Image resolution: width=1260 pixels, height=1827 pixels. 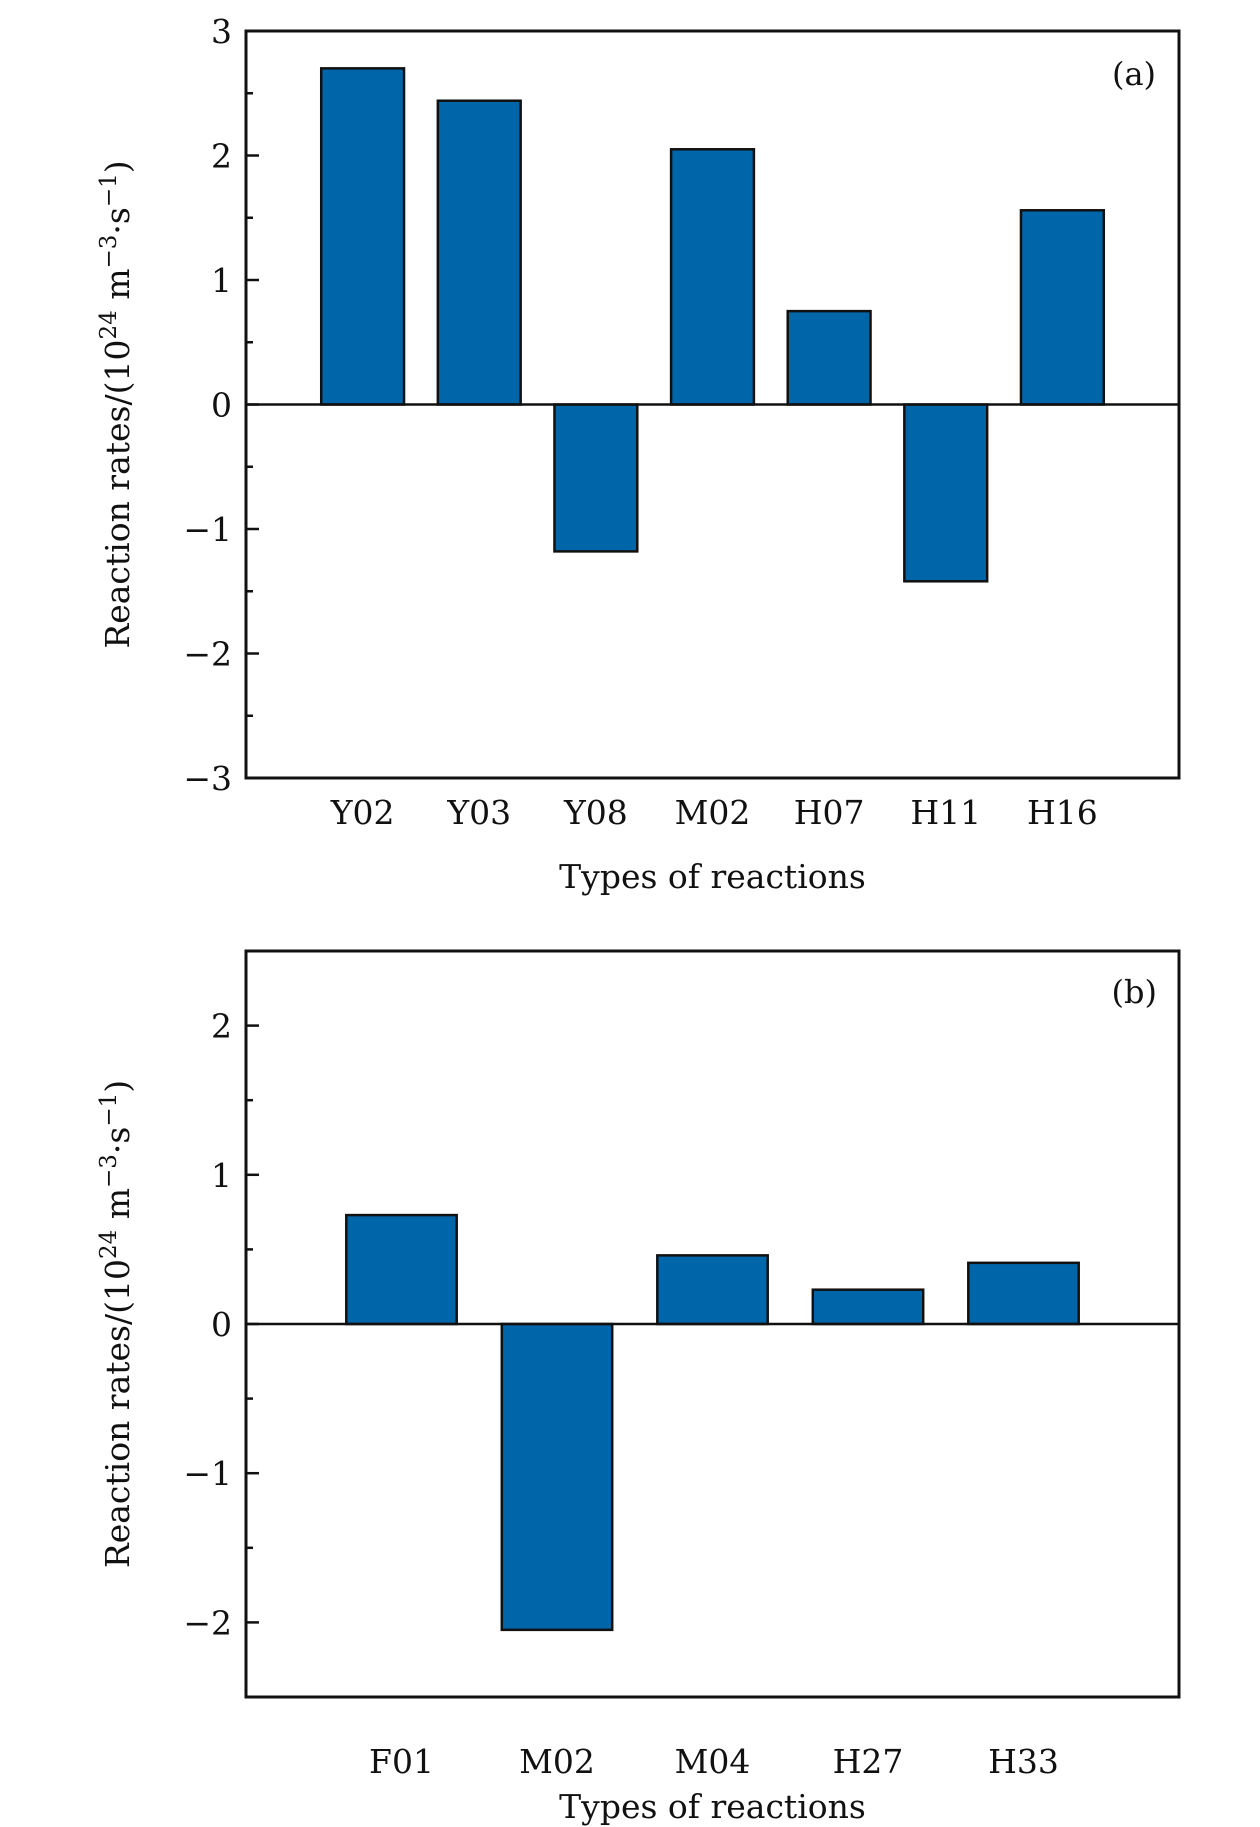 I want to click on x-tick-label: H33, so click(x=1023, y=1761).